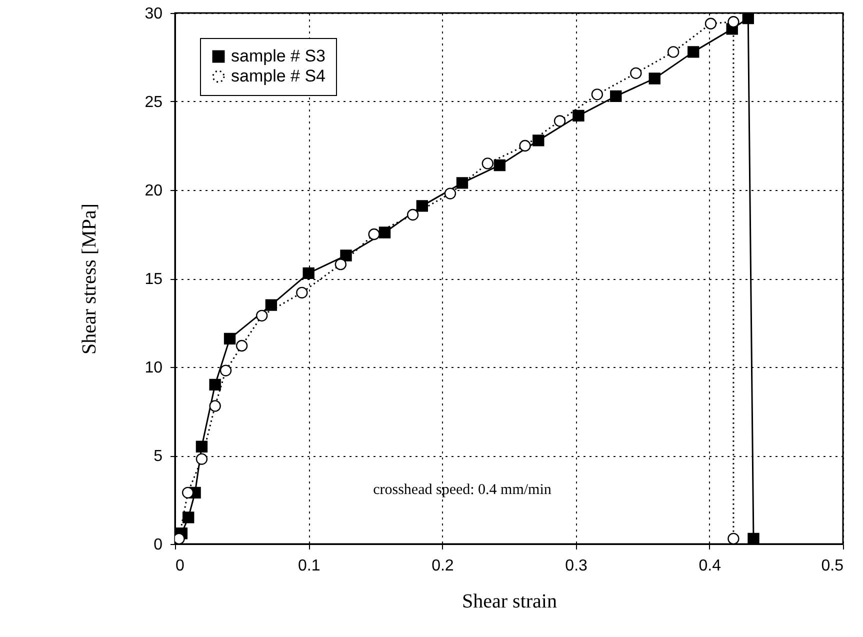 Image resolution: width=863 pixels, height=637 pixels. Describe the element at coordinates (832, 566) in the screenshot. I see `x-tick-label: 0.5` at that location.